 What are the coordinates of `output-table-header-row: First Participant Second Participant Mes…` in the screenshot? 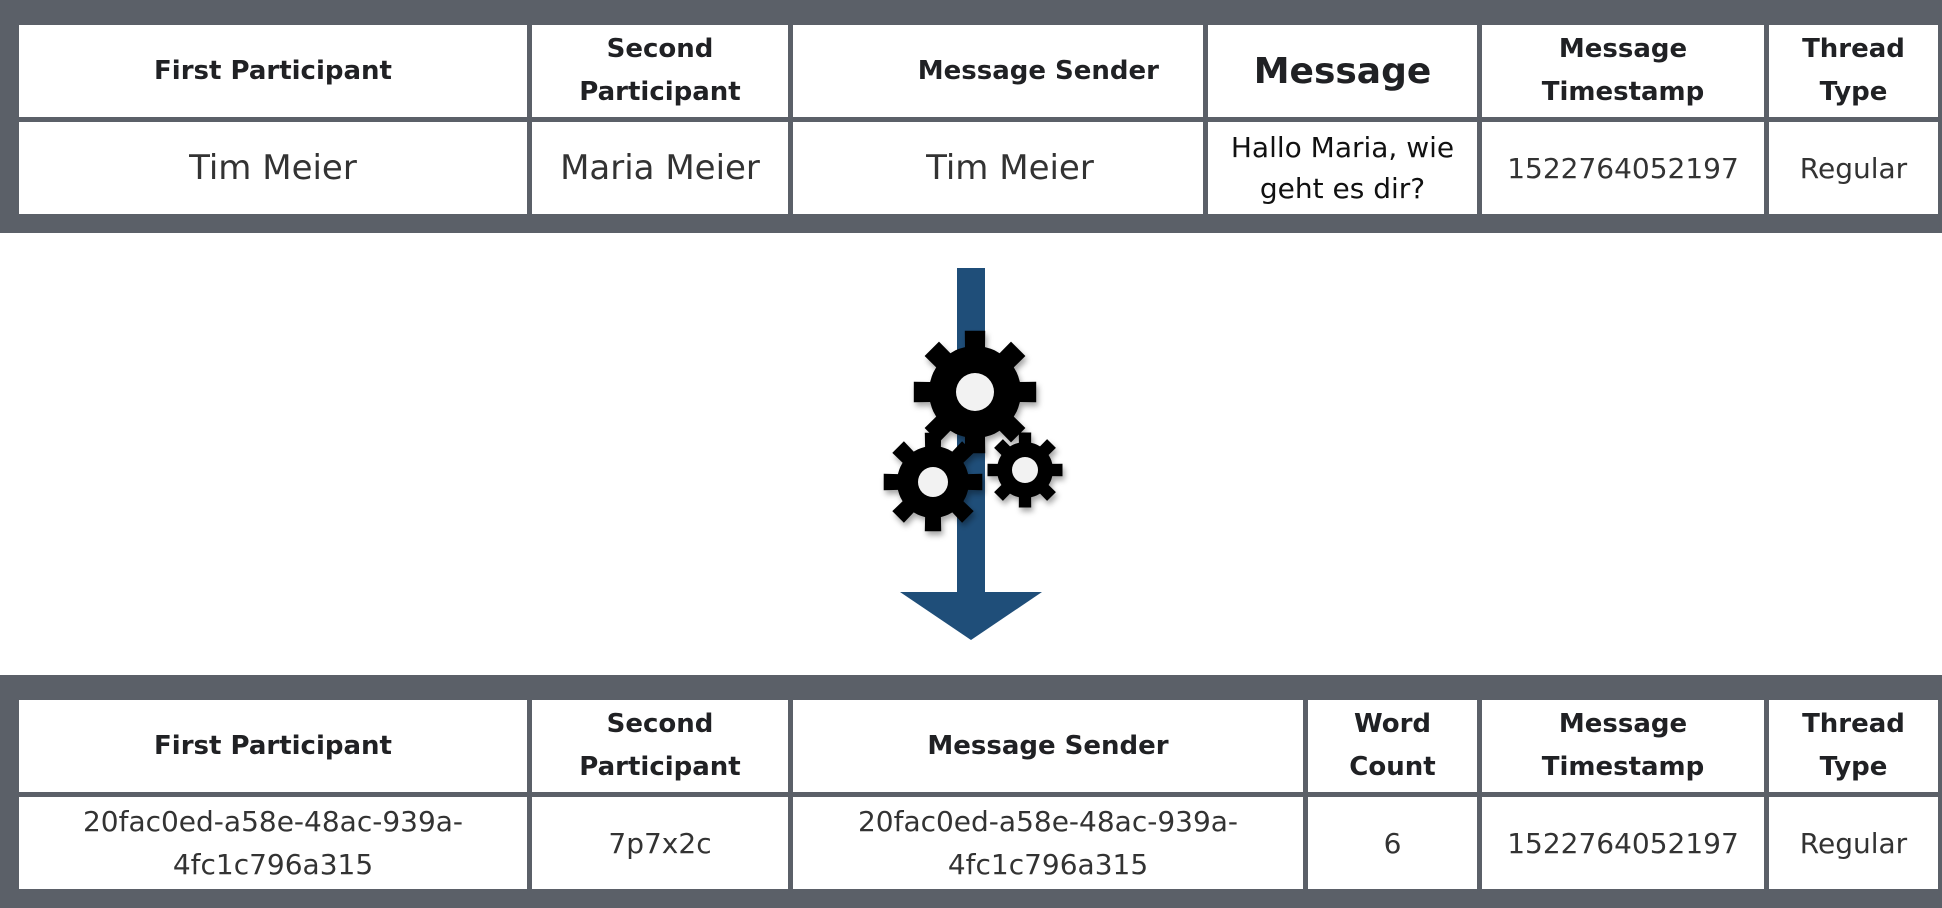 It's located at (978, 746).